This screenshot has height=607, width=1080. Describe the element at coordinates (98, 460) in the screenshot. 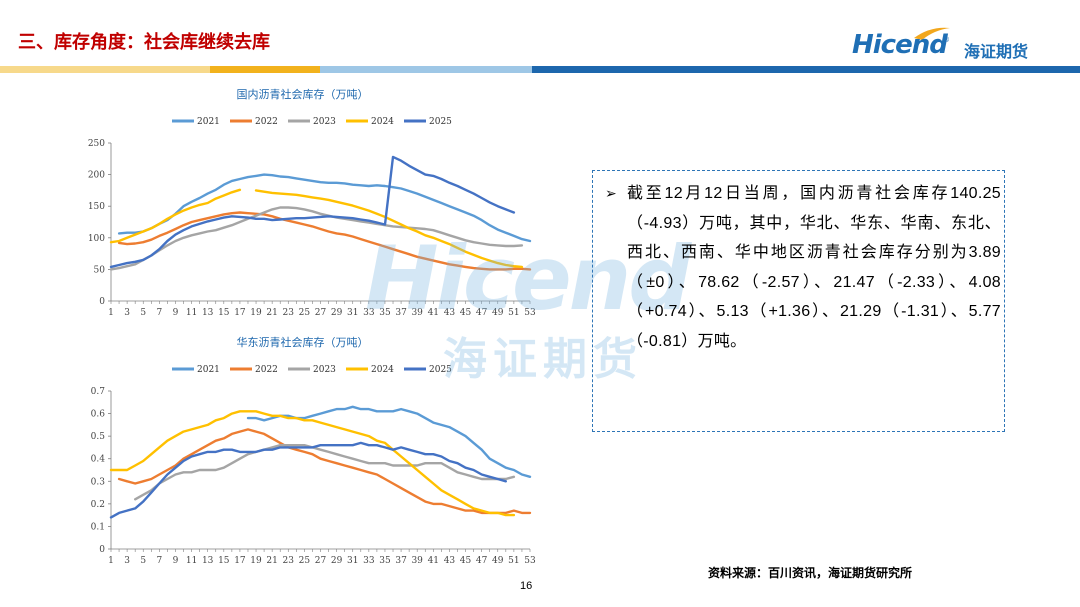

I see `y-tick-label: 0.4` at that location.